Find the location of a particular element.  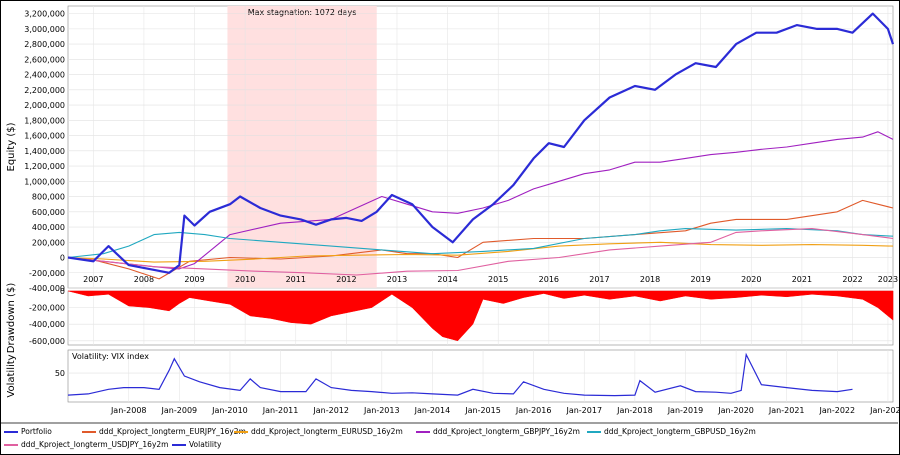

legend-item: ddd_Kproject_longterm_EURJPY_16y2m is located at coordinates (164, 431).